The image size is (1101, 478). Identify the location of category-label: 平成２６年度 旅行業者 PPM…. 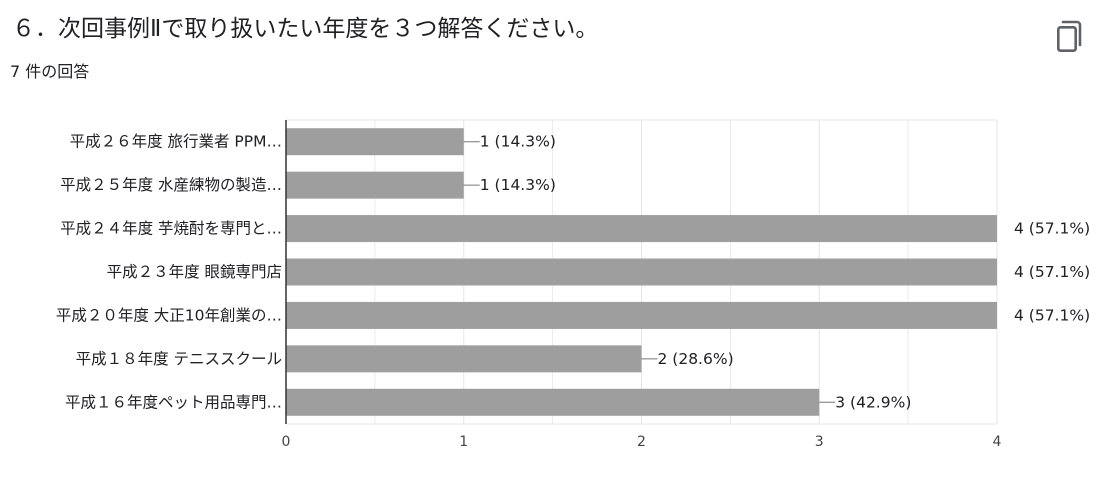
(176, 142).